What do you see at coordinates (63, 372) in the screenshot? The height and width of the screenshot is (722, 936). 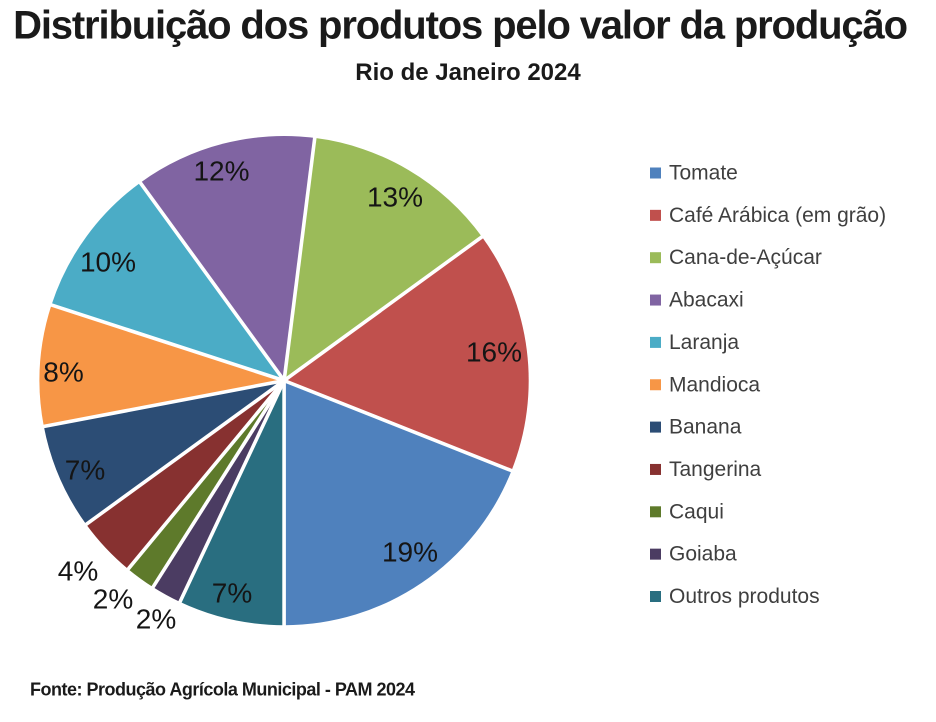 I see `svg-text: 8%` at bounding box center [63, 372].